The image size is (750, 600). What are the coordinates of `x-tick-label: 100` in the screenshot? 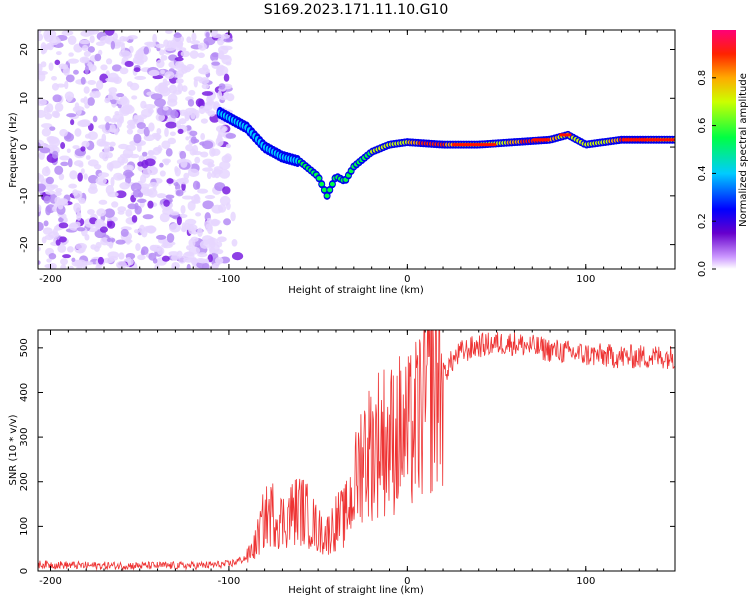 It's located at (585, 279).